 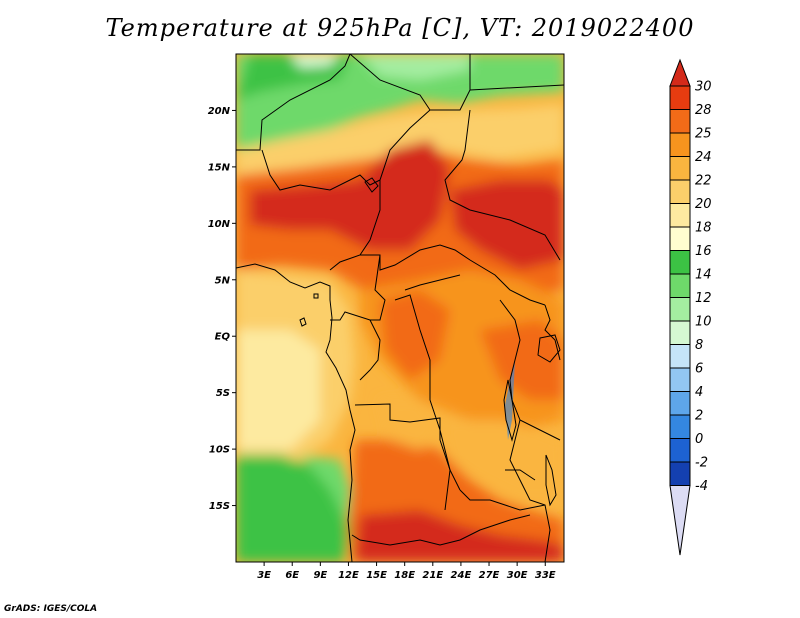 What do you see at coordinates (699, 439) in the screenshot?
I see `colorbar-label: 0` at bounding box center [699, 439].